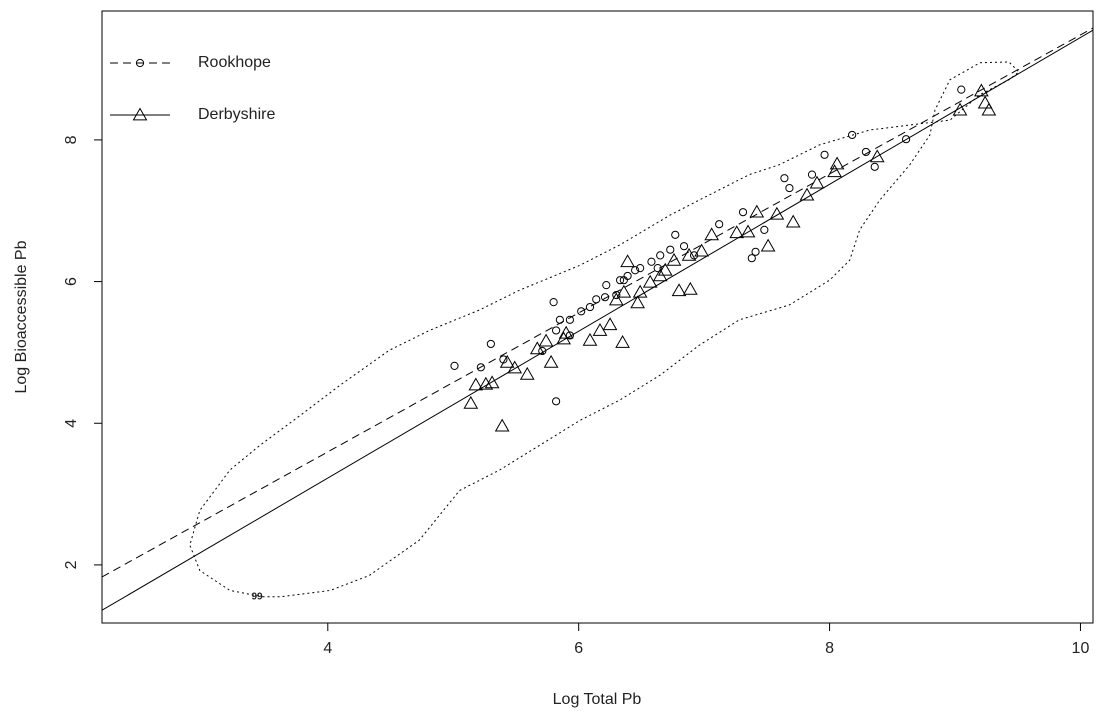 The image size is (1097, 720). I want to click on y-tick-label: 6, so click(71, 281).